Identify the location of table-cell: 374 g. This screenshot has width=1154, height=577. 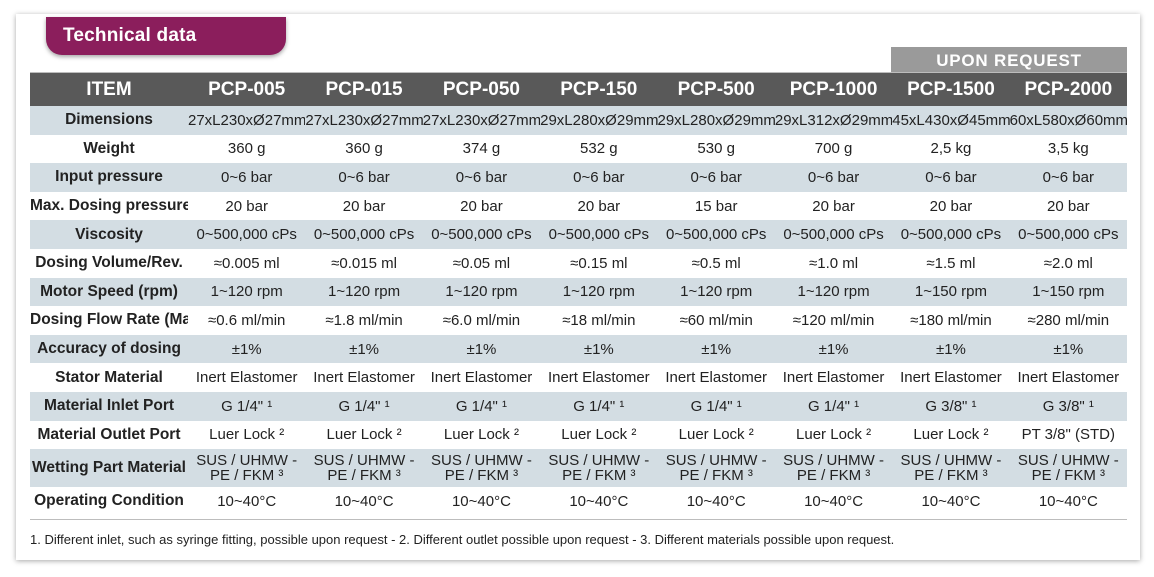
(481, 149).